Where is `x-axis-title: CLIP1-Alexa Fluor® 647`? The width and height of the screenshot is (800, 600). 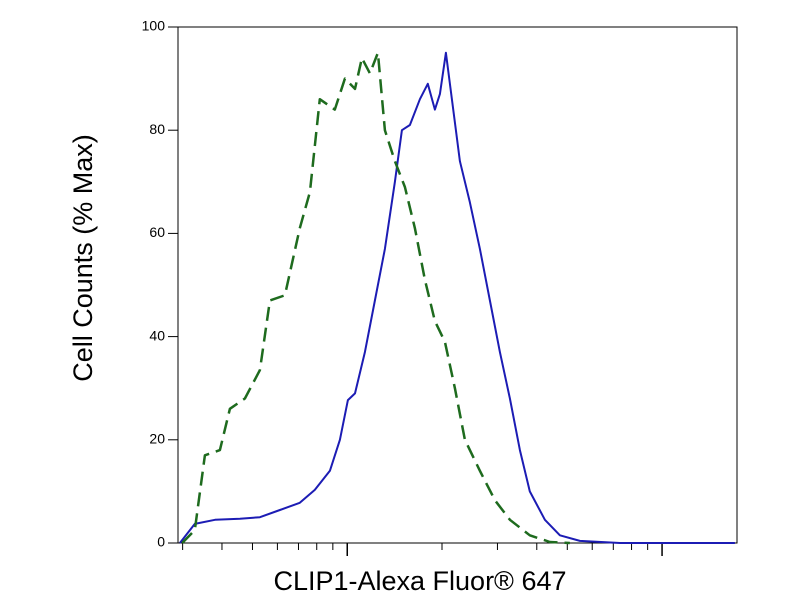
x-axis-title: CLIP1-Alexa Fluor® 647 is located at coordinates (419, 581).